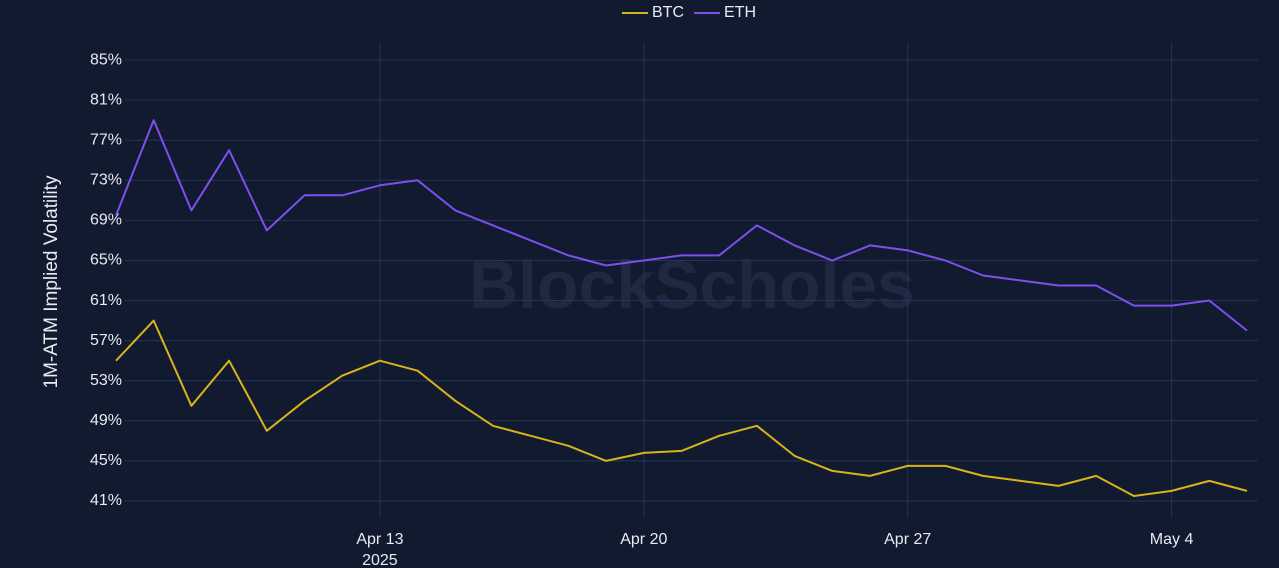 This screenshot has width=1279, height=568. Describe the element at coordinates (106, 180) in the screenshot. I see `y-tick-label: 73%` at that location.